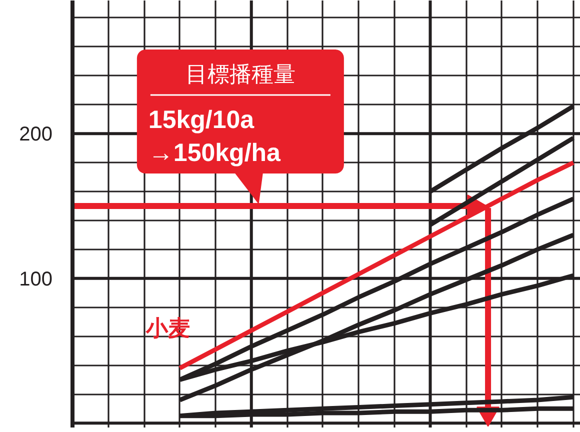 The image size is (580, 432). Describe the element at coordinates (36, 135) in the screenshot. I see `y-tick-label: 200` at that location.